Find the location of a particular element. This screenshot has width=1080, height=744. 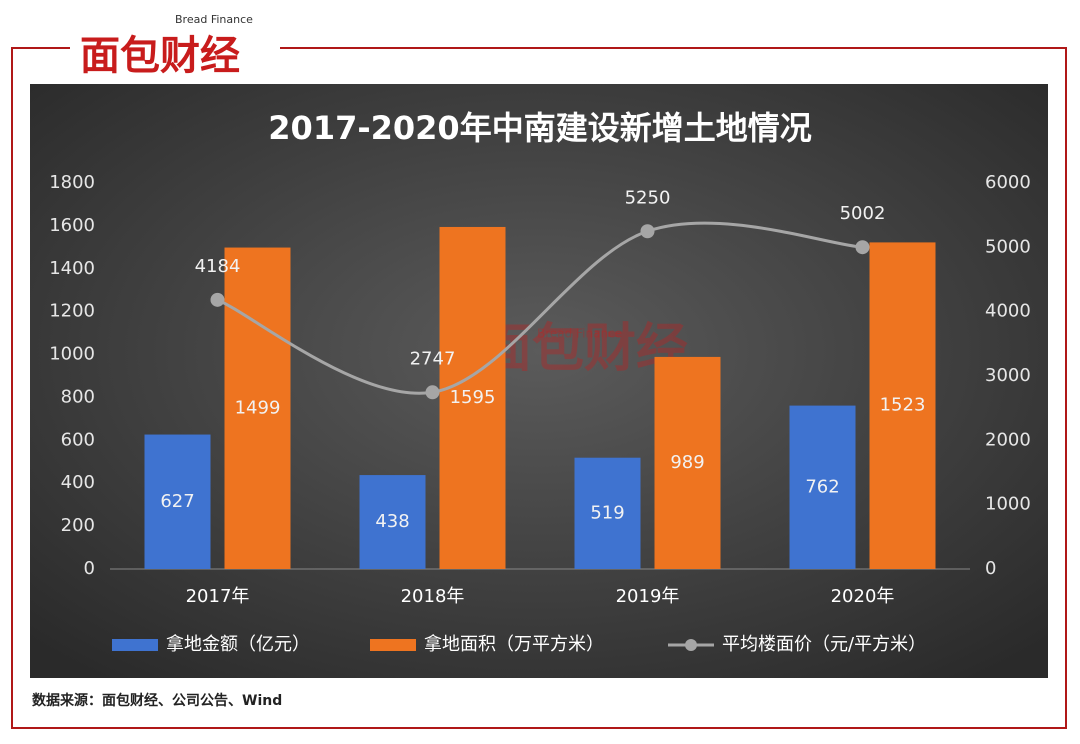

watermark-english: Bread Finance is located at coordinates (579, 334).